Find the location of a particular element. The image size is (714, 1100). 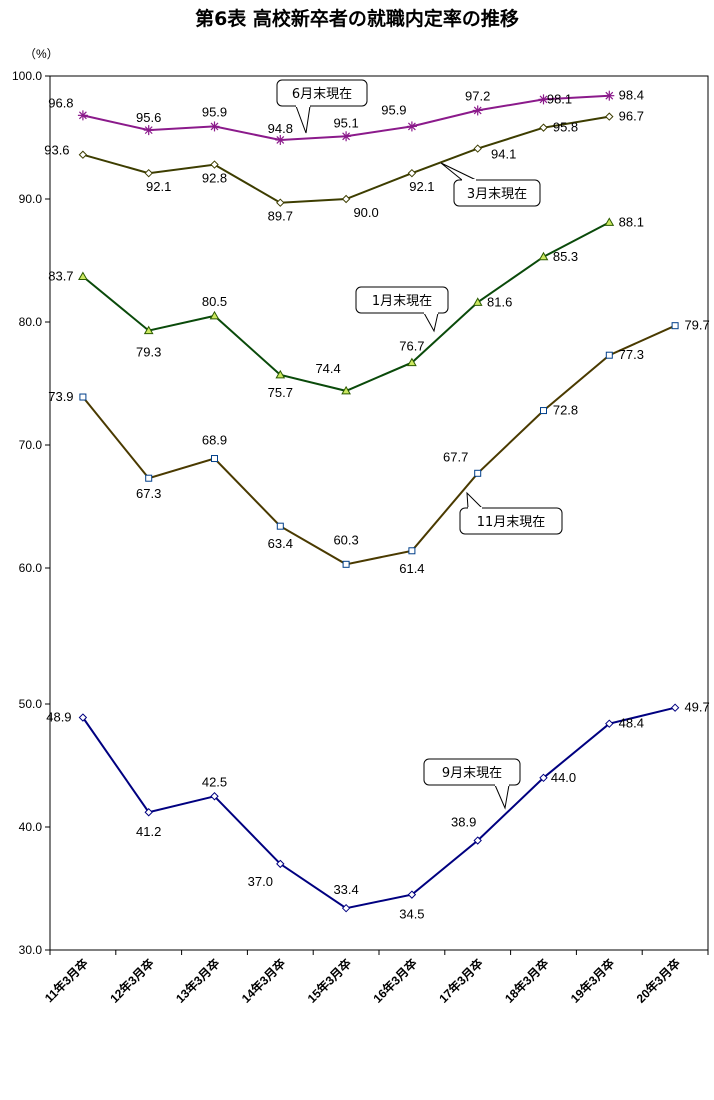

x-tick-label: 18年3月卒 is located at coordinates (526, 981).